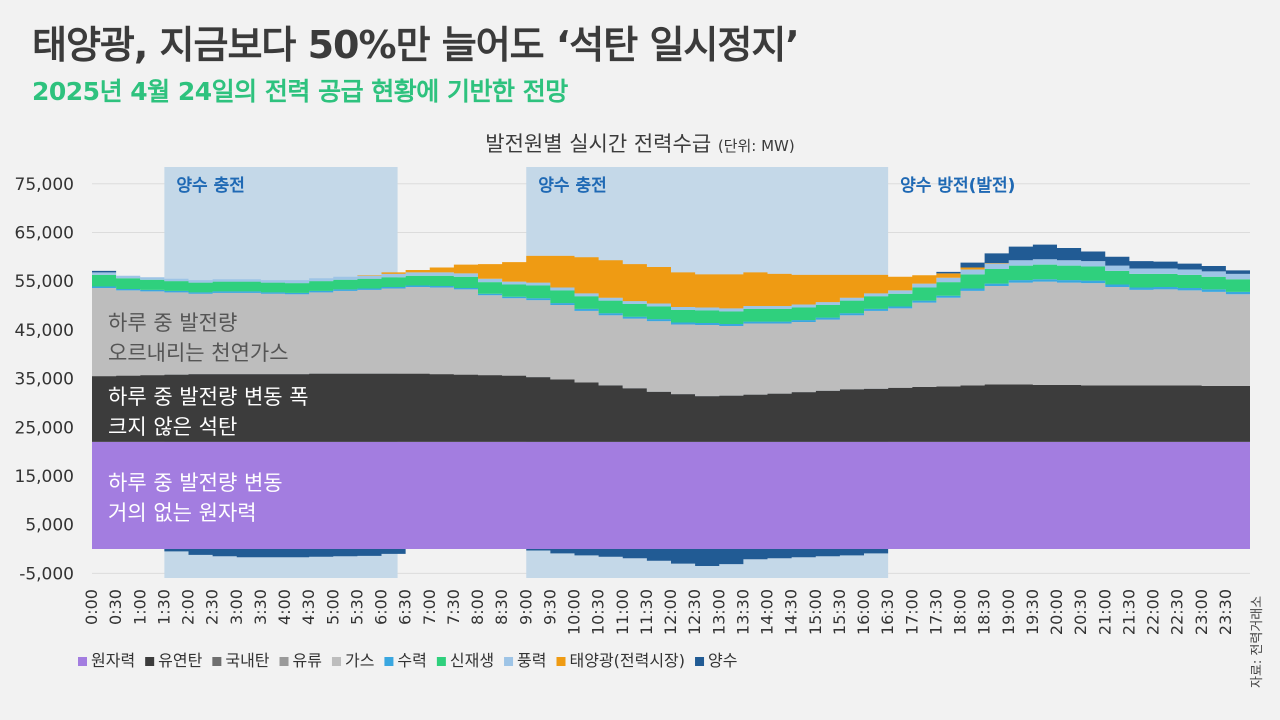 The width and height of the screenshot is (1280, 720). I want to click on legend-label: 양수, so click(722, 660).